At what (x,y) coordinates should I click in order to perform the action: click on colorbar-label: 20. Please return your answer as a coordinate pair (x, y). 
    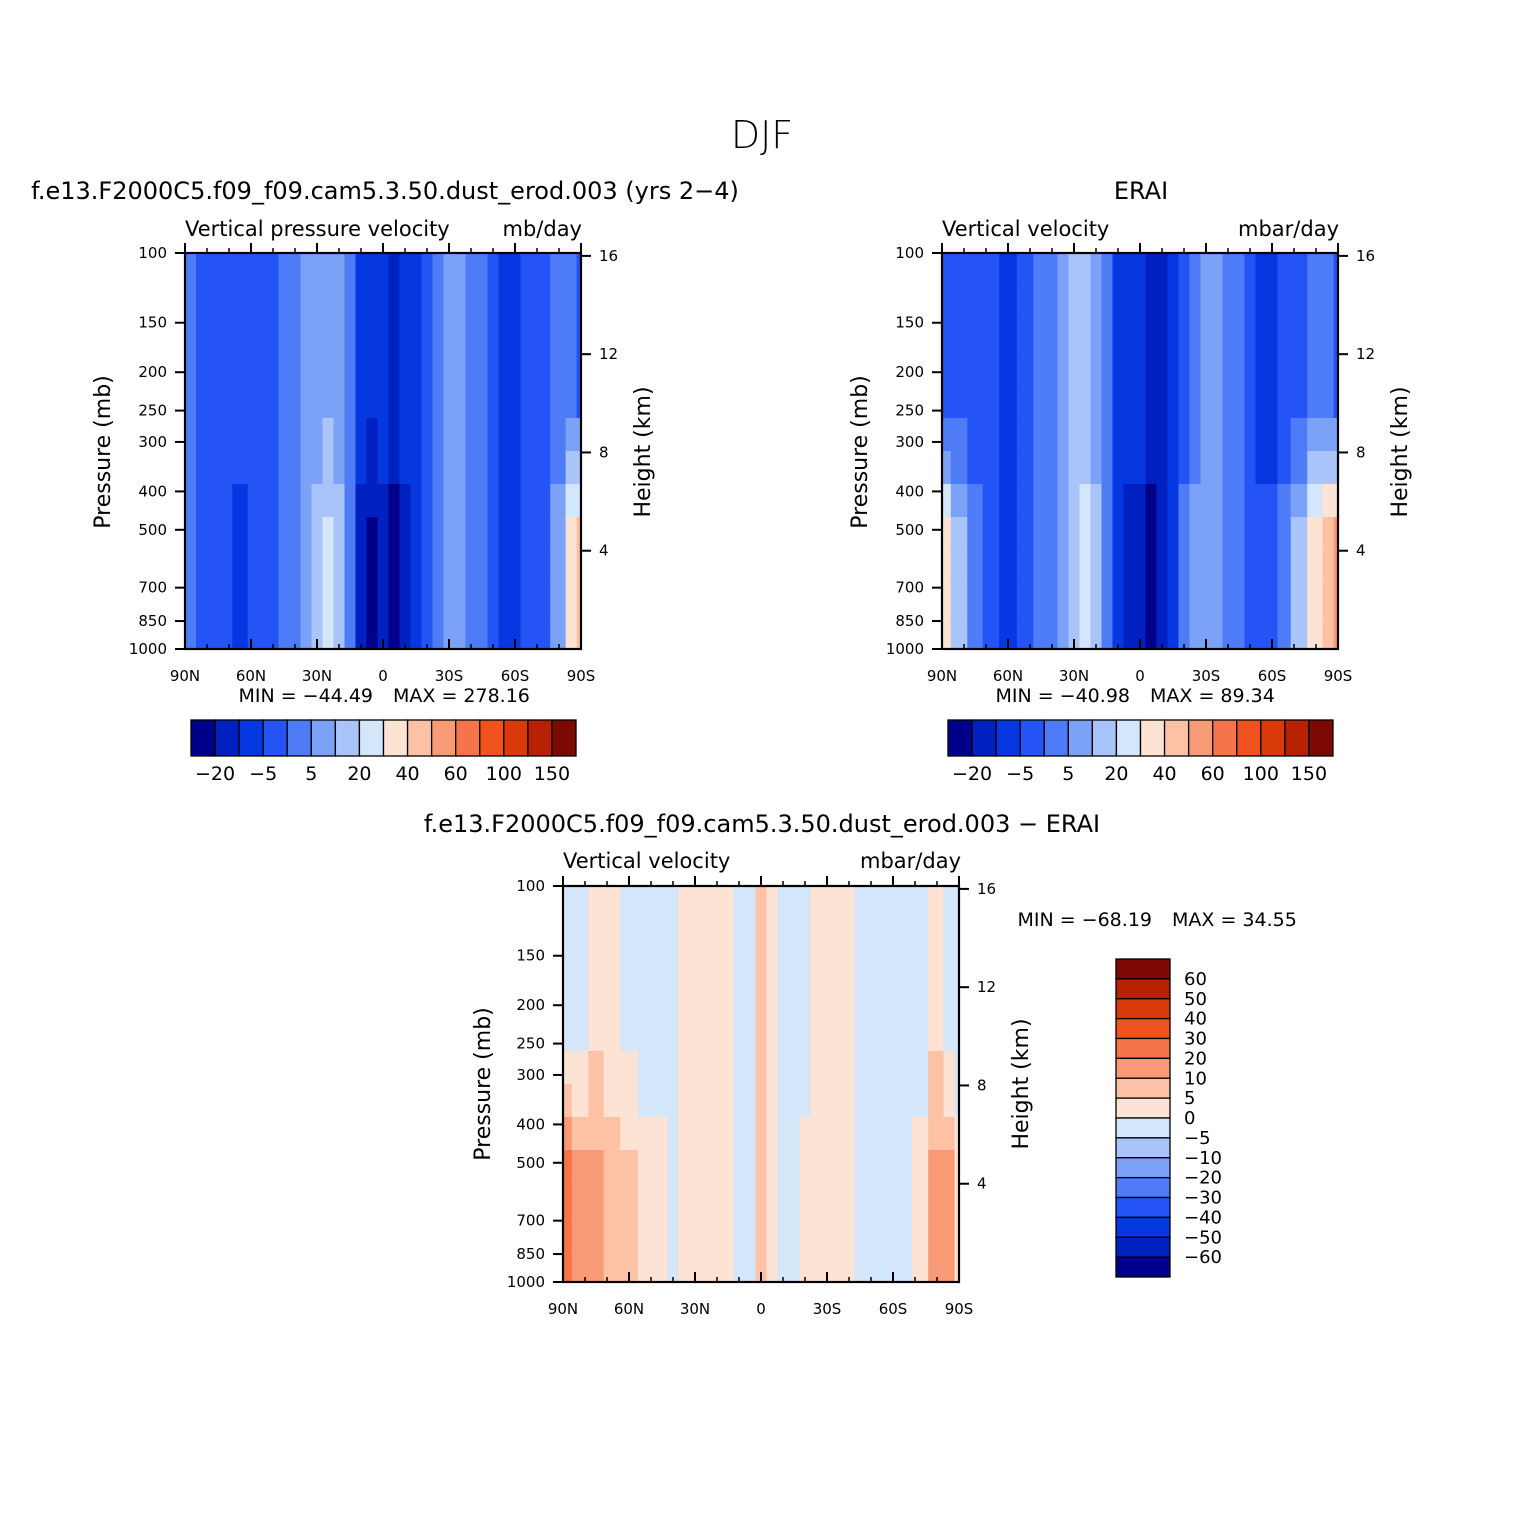
    Looking at the image, I should click on (359, 774).